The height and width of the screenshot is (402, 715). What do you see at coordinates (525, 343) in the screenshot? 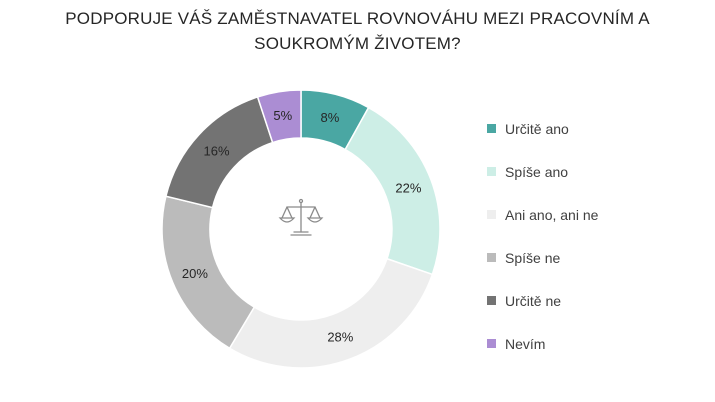
I see `legend-label: Nevím` at bounding box center [525, 343].